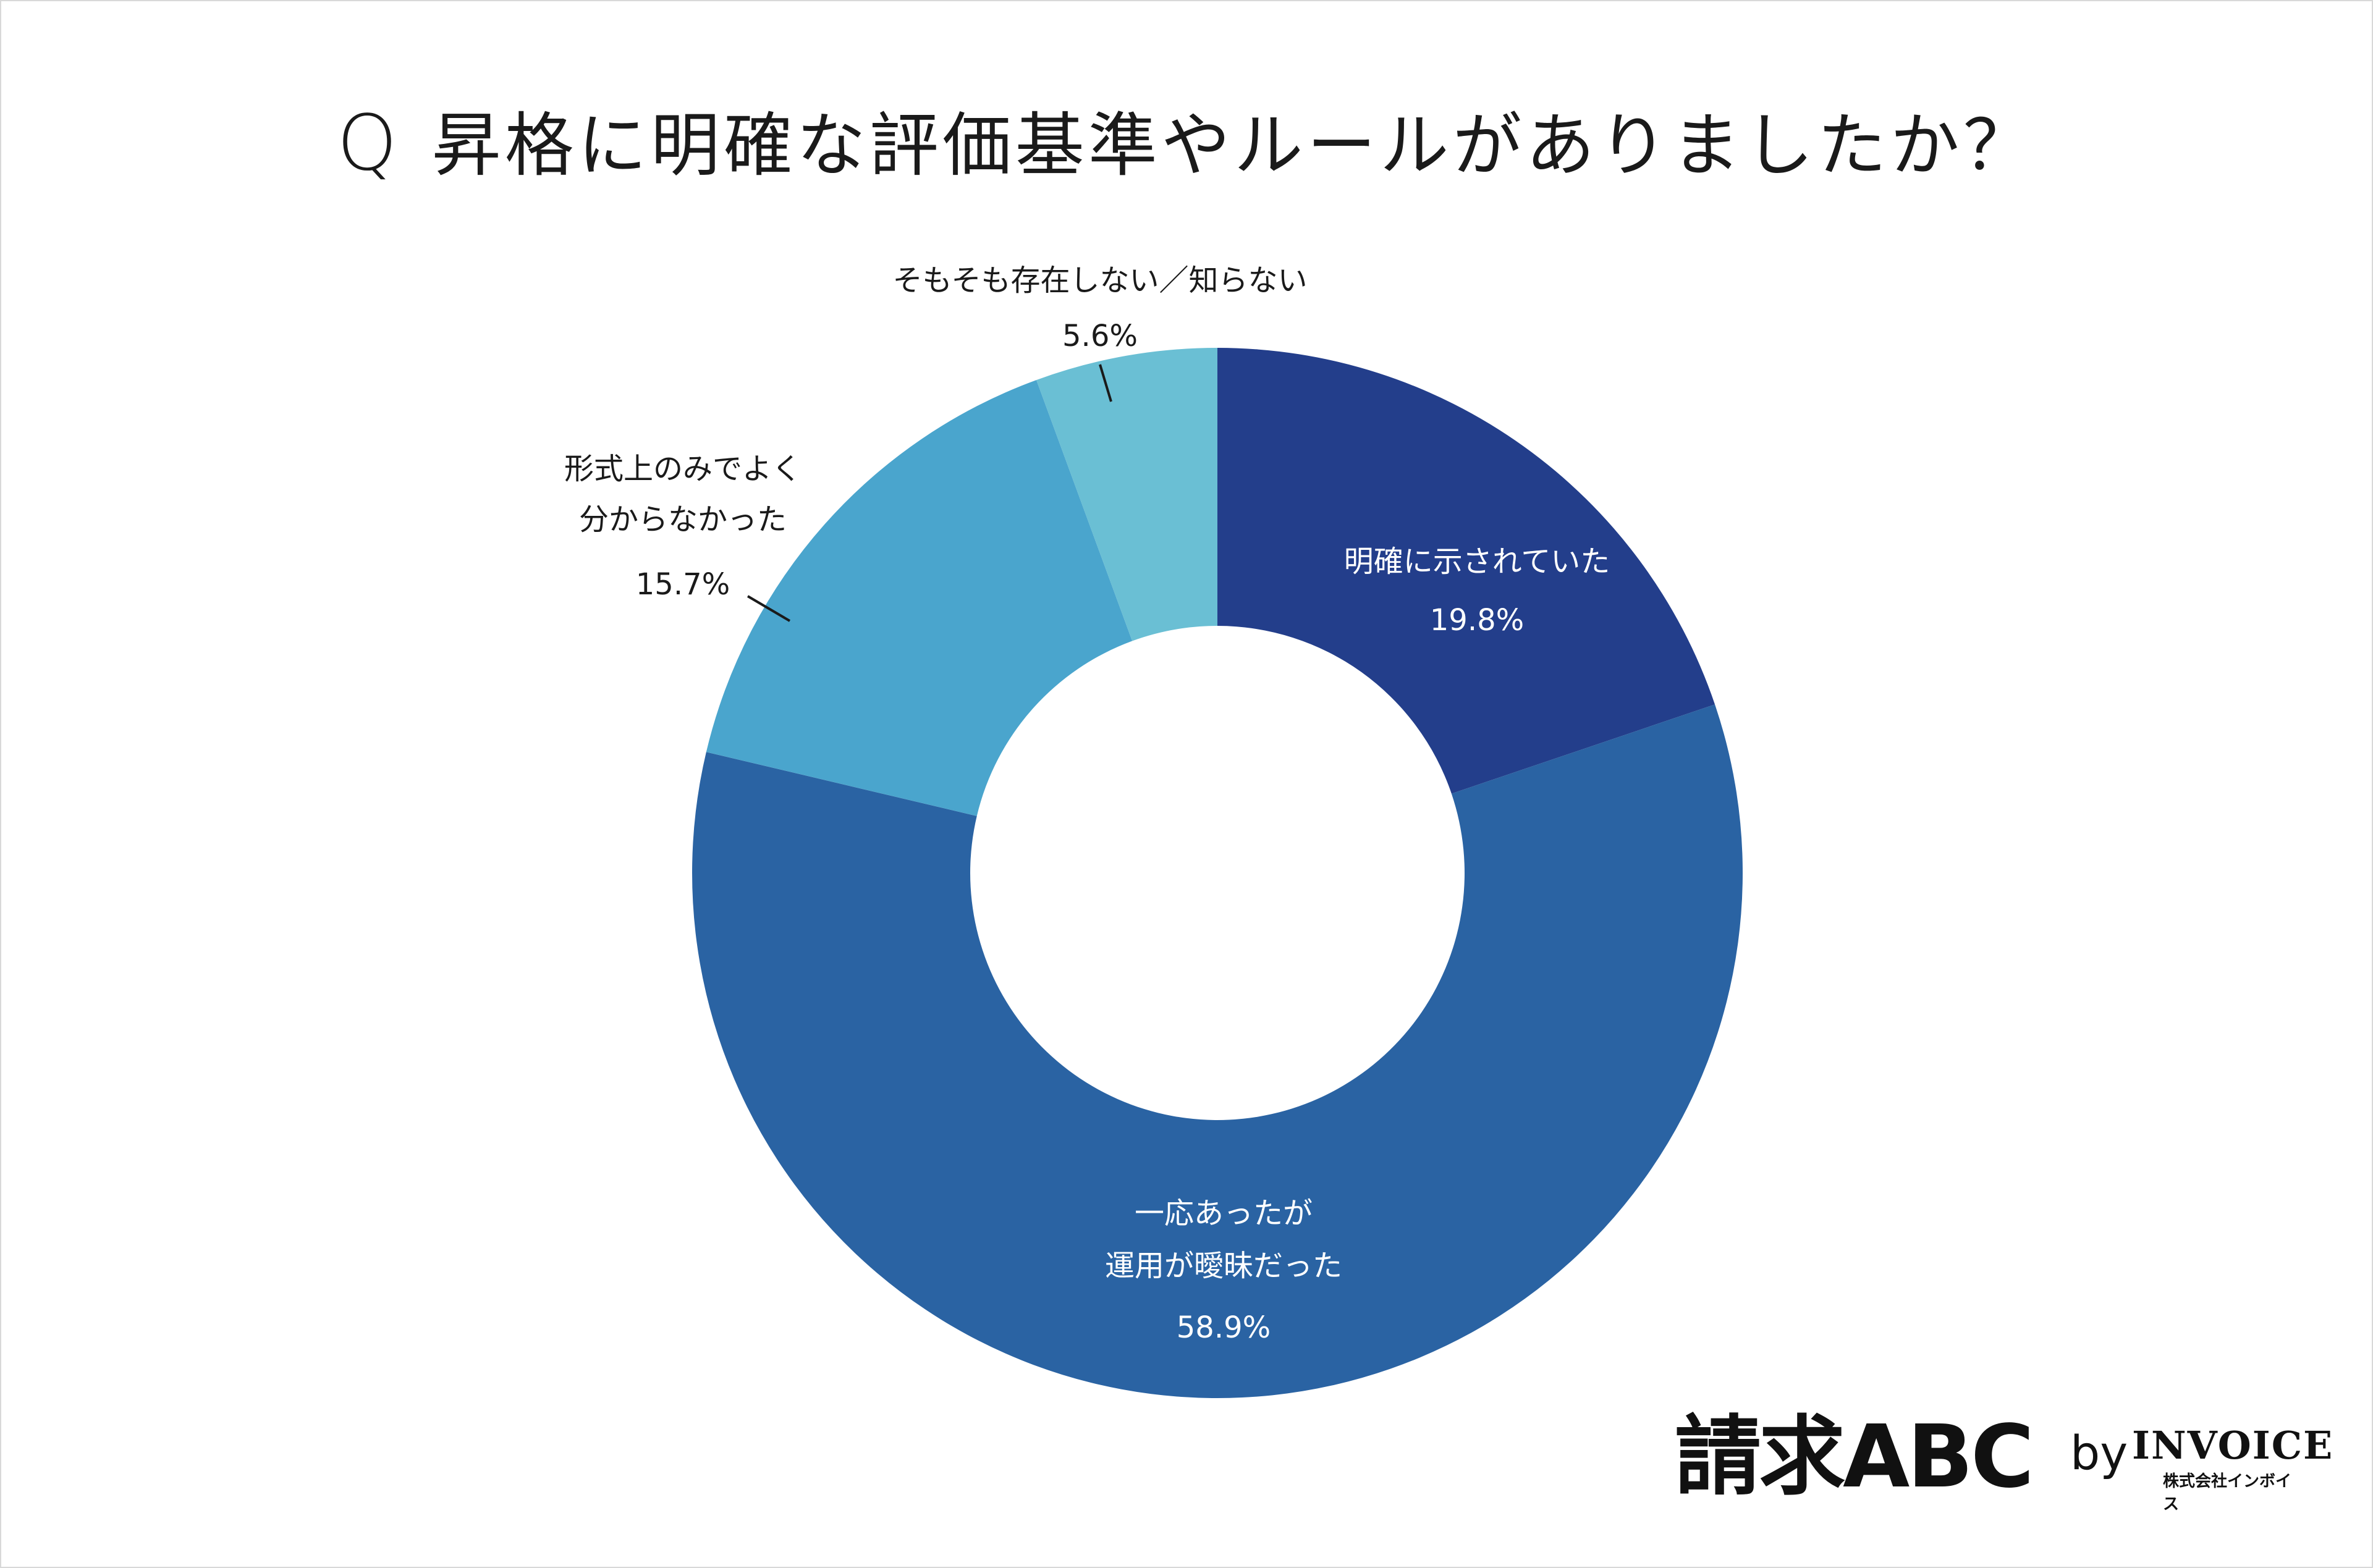 Image resolution: width=2373 pixels, height=1568 pixels. I want to click on slice-percent-3: 15.7%, so click(683, 584).